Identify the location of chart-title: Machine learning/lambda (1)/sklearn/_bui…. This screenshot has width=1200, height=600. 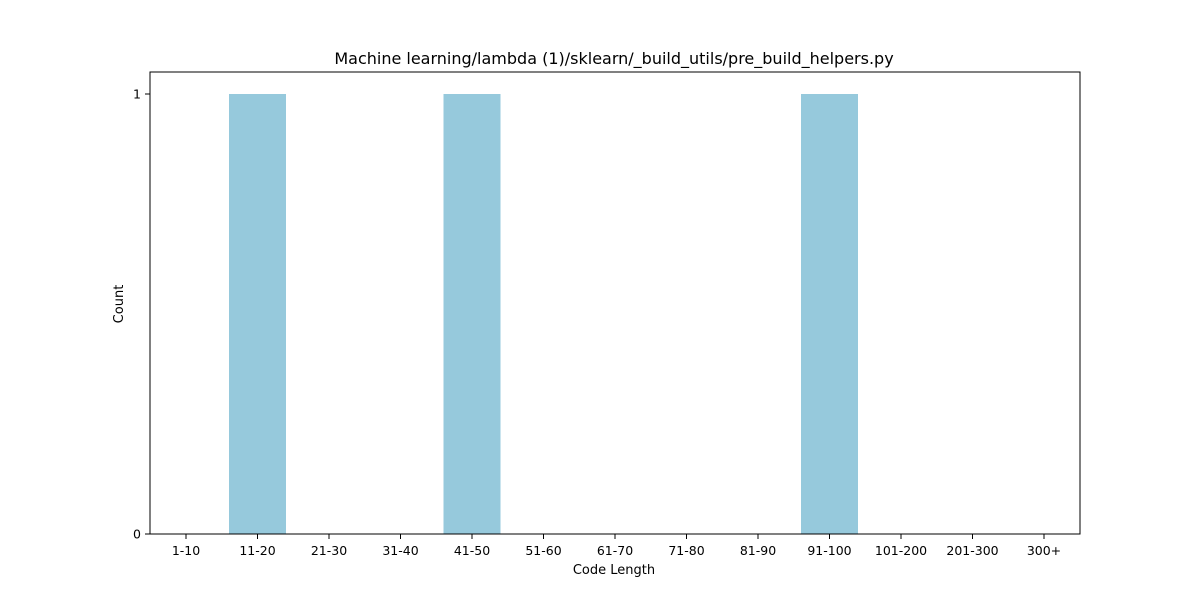
(613, 59).